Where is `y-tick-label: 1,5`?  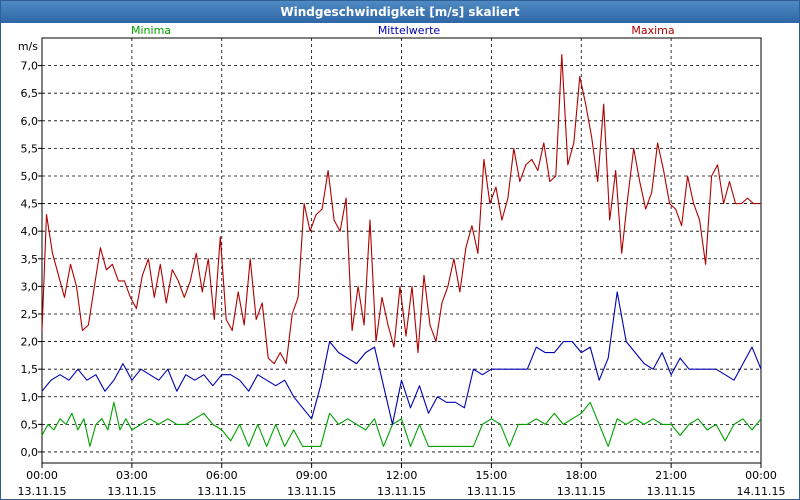
y-tick-label: 1,5 is located at coordinates (30, 369).